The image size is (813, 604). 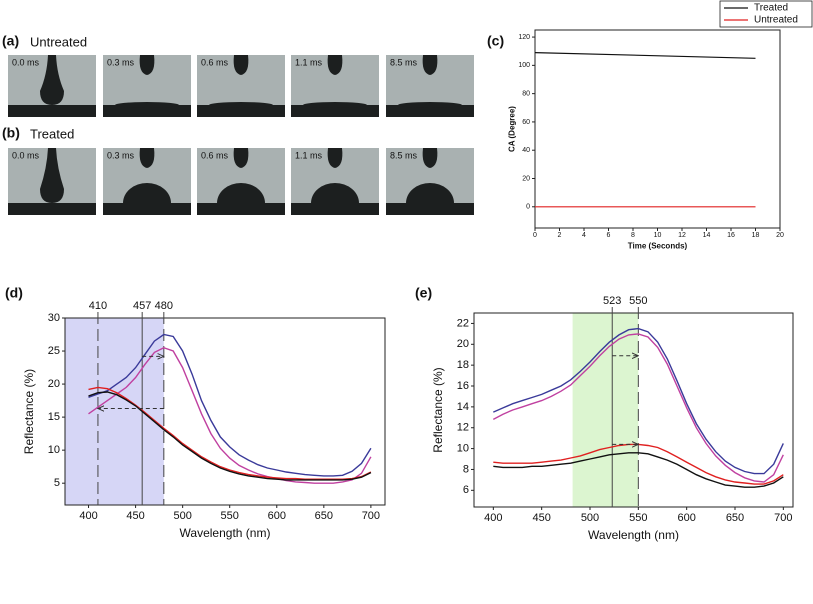 What do you see at coordinates (142, 306) in the screenshot?
I see `marker-label: 457` at bounding box center [142, 306].